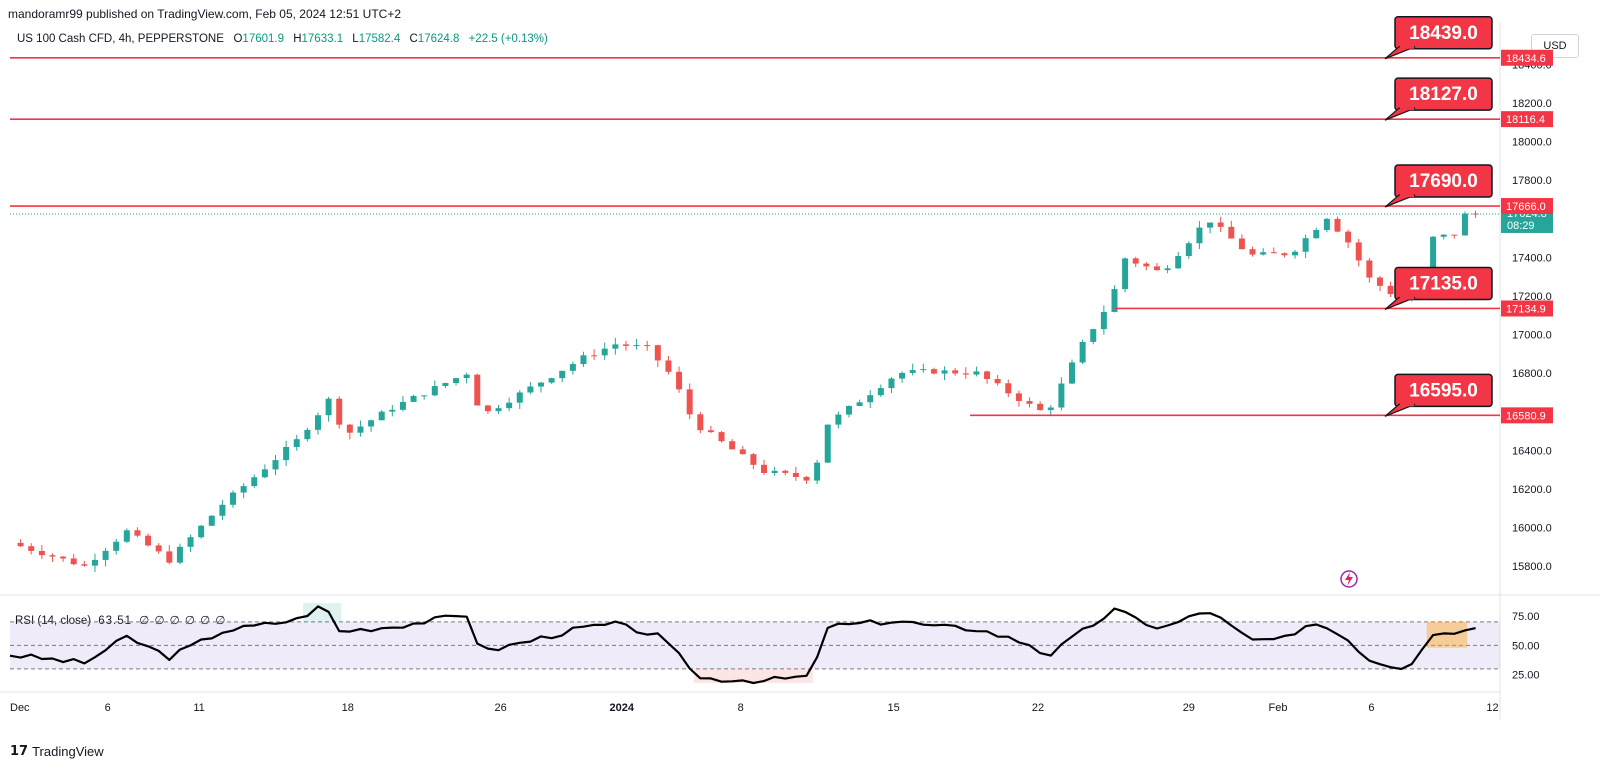 This screenshot has width=1600, height=769. Describe the element at coordinates (115, 621) in the screenshot. I see `rsi-value: 63.51` at that location.